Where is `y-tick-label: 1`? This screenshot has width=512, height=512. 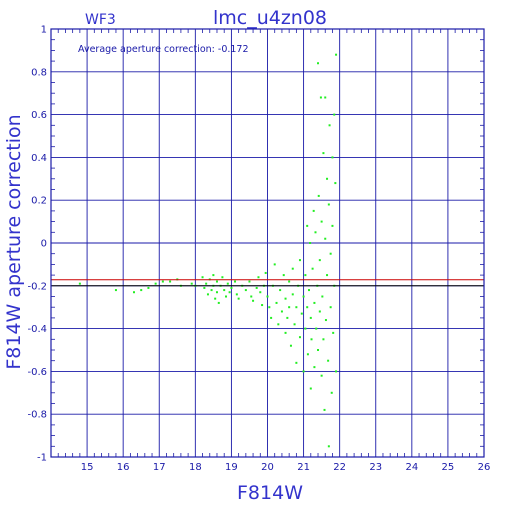
y-tick-label: 1 is located at coordinates (44, 30).